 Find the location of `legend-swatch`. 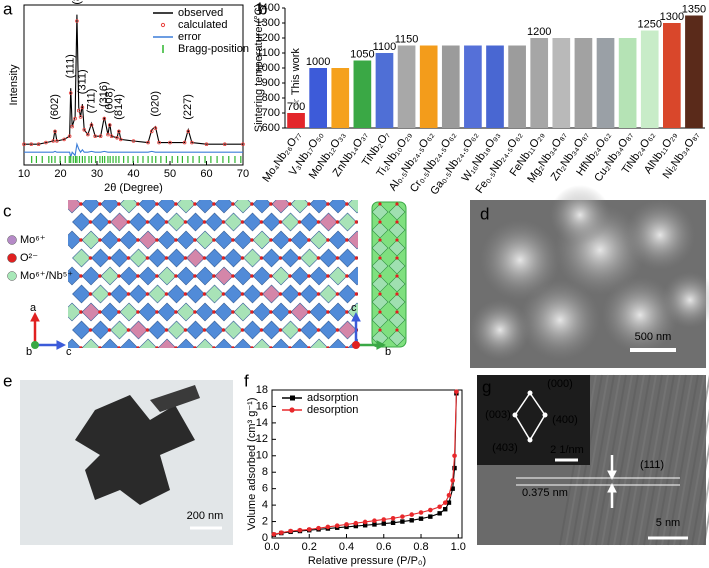

legend-swatch is located at coordinates (292, 398).